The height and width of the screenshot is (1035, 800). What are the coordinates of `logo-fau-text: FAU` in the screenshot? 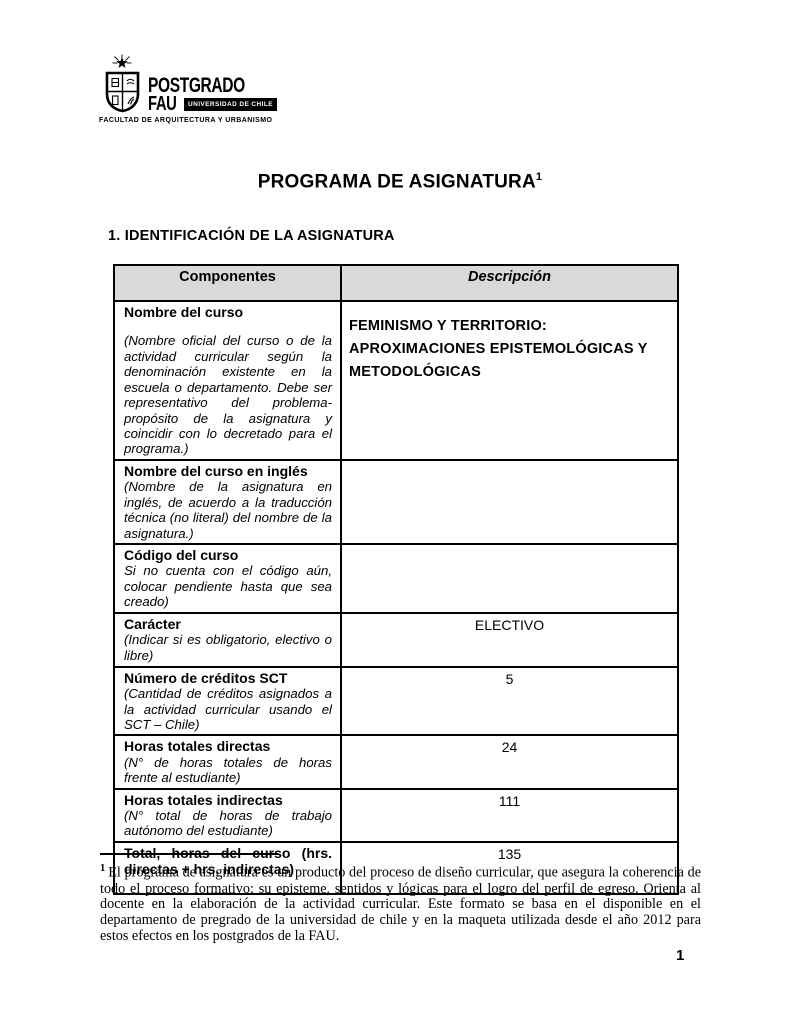 It's located at (162, 103).